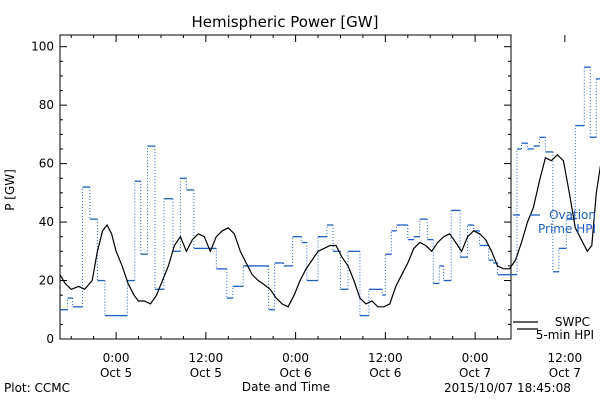 The height and width of the screenshot is (400, 600). I want to click on y-tick-label: 80, so click(46, 105).